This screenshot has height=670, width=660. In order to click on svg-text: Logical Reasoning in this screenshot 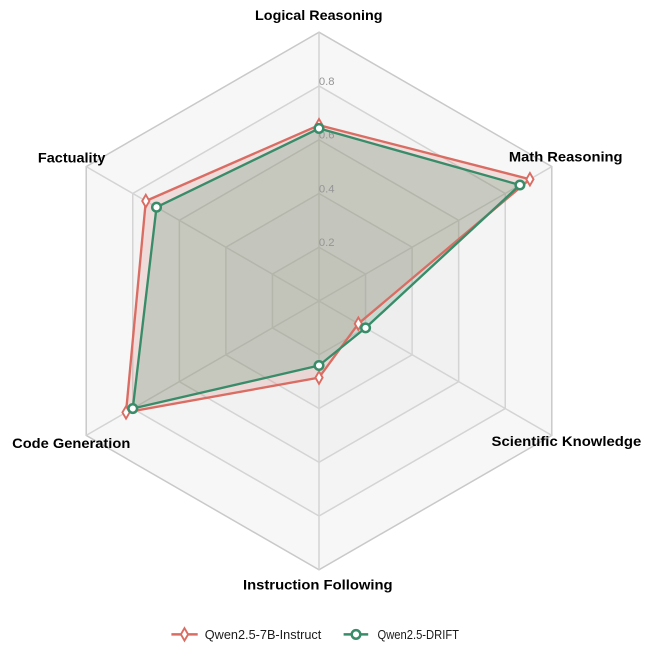, I will do `click(319, 15)`.